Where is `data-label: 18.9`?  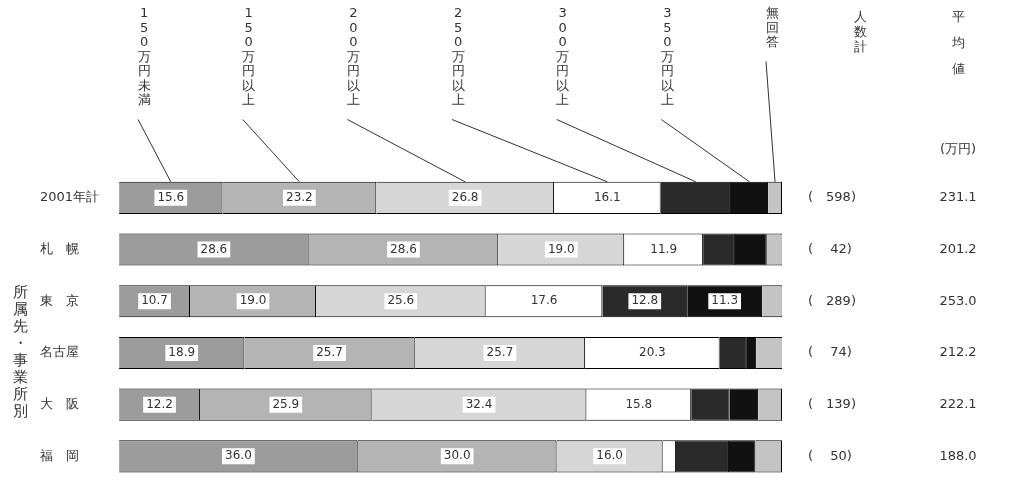
data-label: 18.9 is located at coordinates (182, 352).